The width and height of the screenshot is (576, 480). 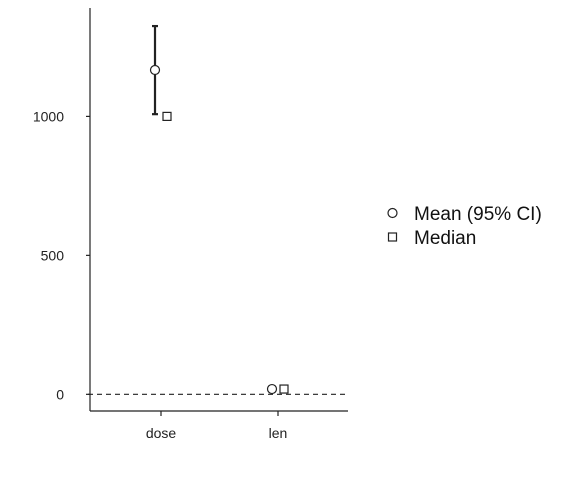 What do you see at coordinates (392, 213) in the screenshot?
I see `legend-mean-marker` at bounding box center [392, 213].